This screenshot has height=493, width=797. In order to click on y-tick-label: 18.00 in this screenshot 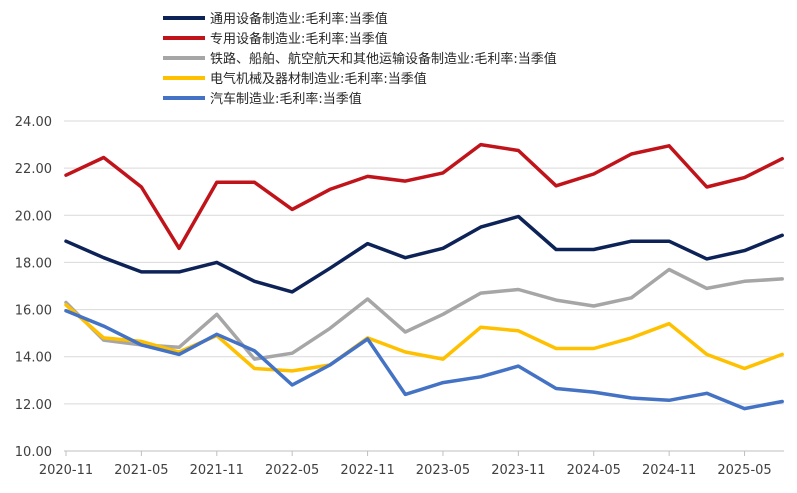, I will do `click(33, 263)`.